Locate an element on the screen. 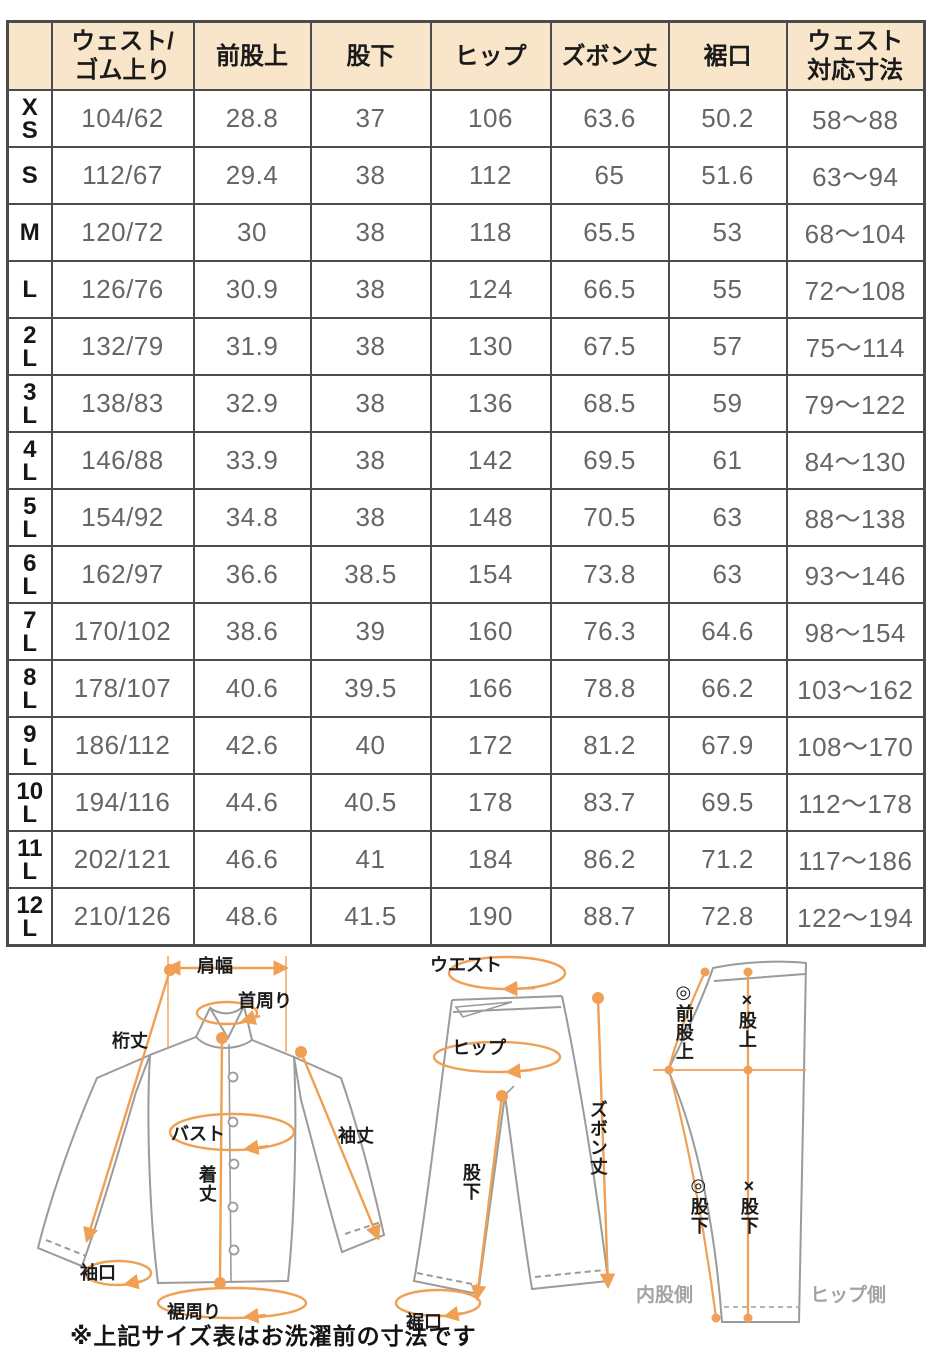 The height and width of the screenshot is (1360, 940). measurement-cell: 30 is located at coordinates (252, 232).